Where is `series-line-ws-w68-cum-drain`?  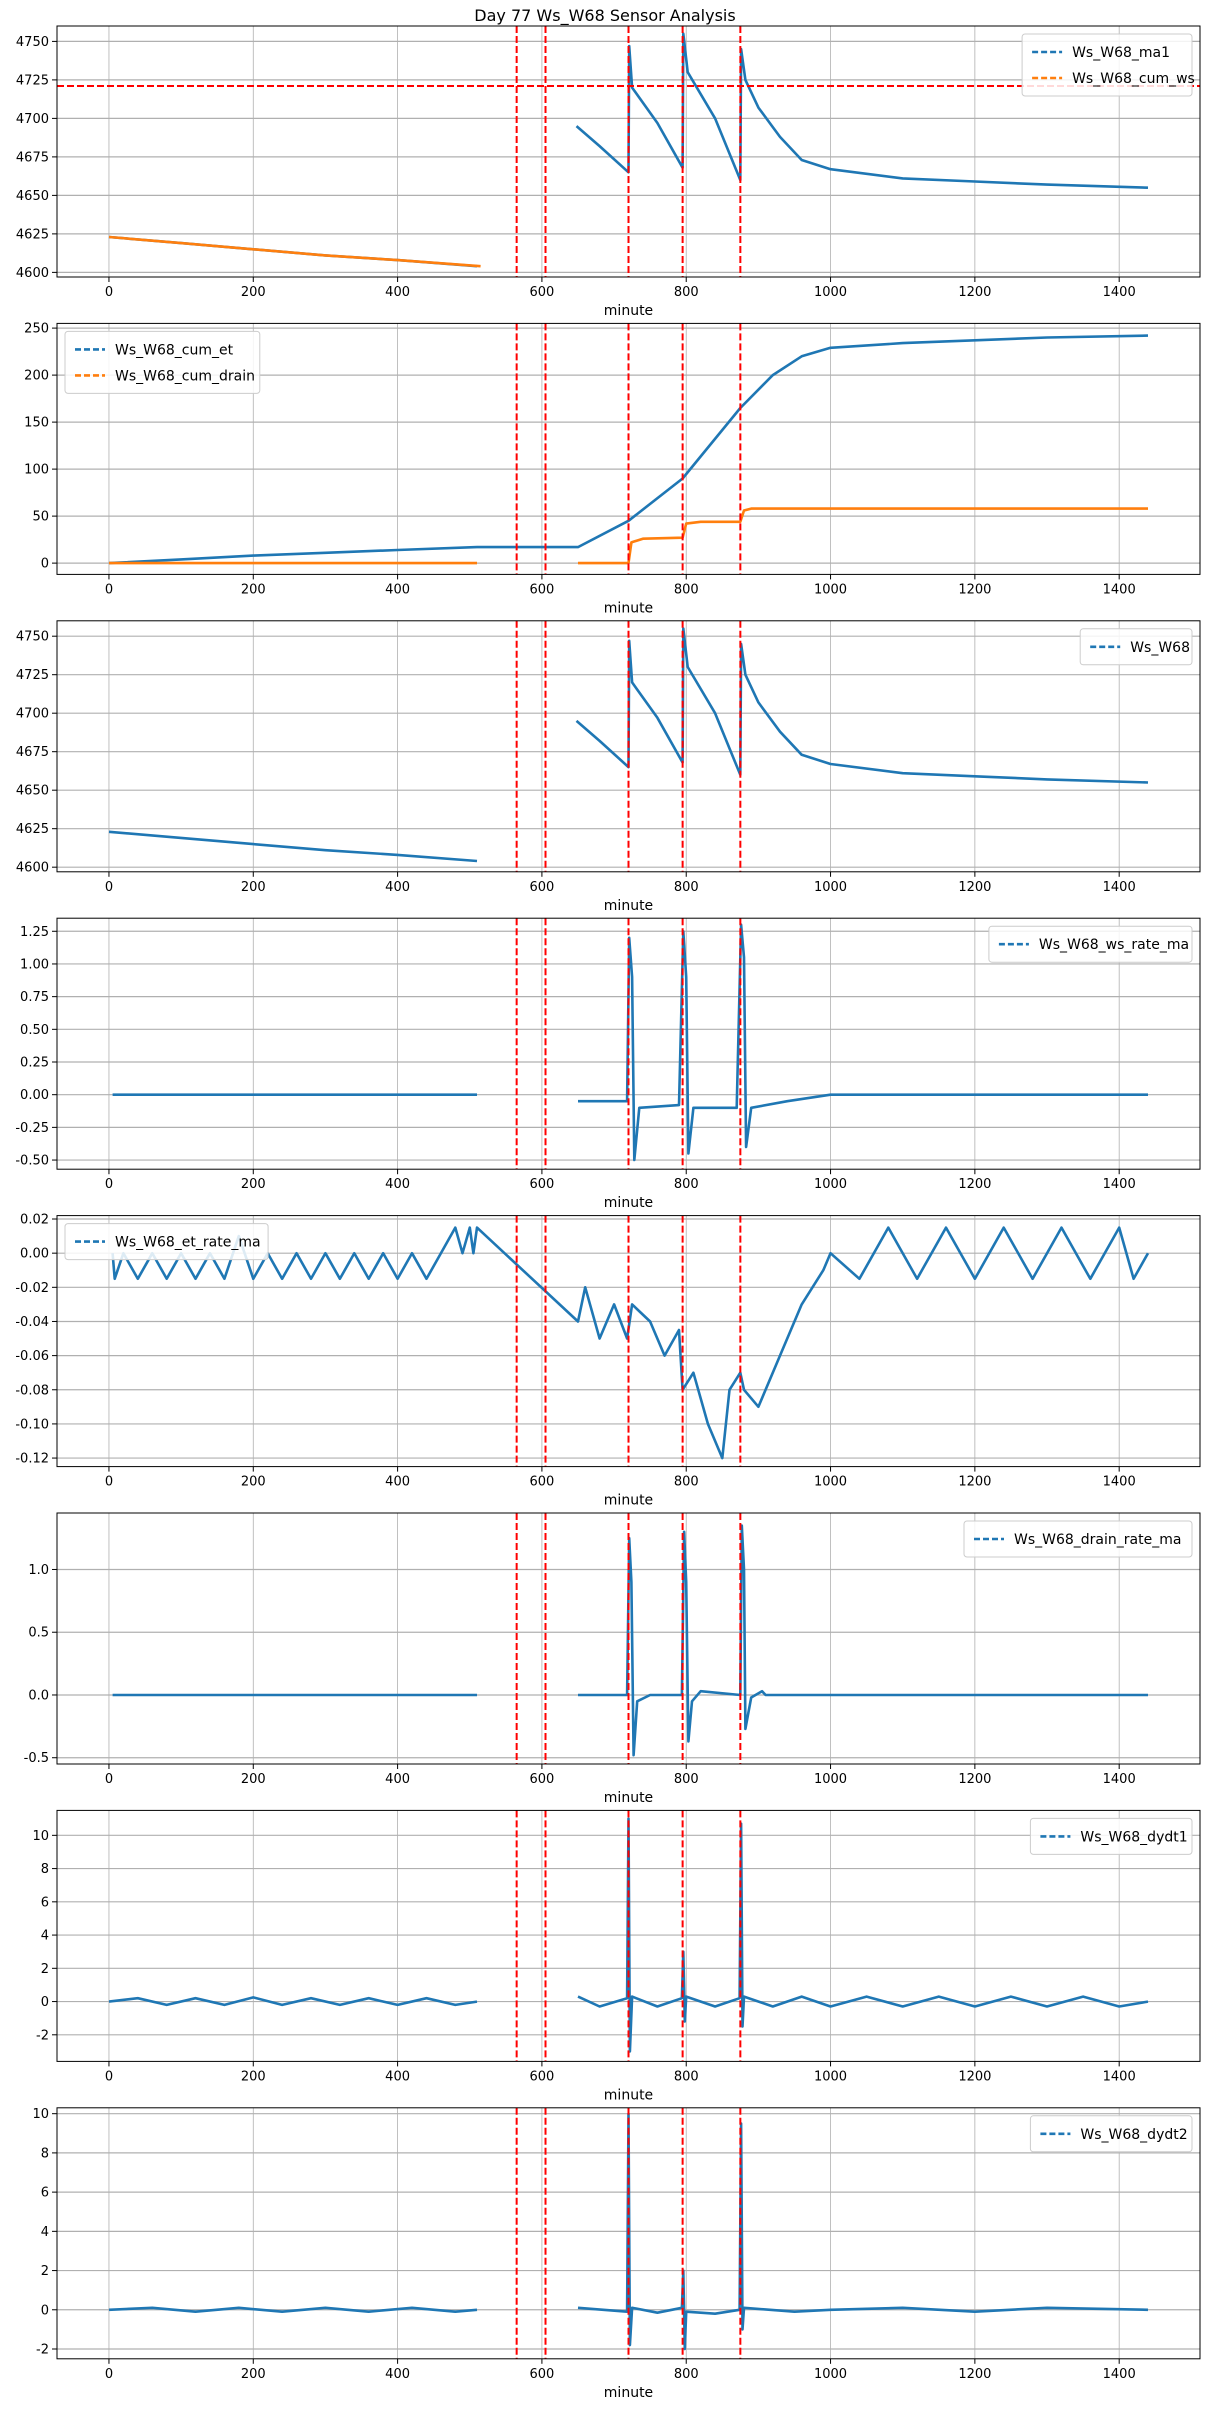 series-line-ws-w68-cum-drain is located at coordinates (863, 536).